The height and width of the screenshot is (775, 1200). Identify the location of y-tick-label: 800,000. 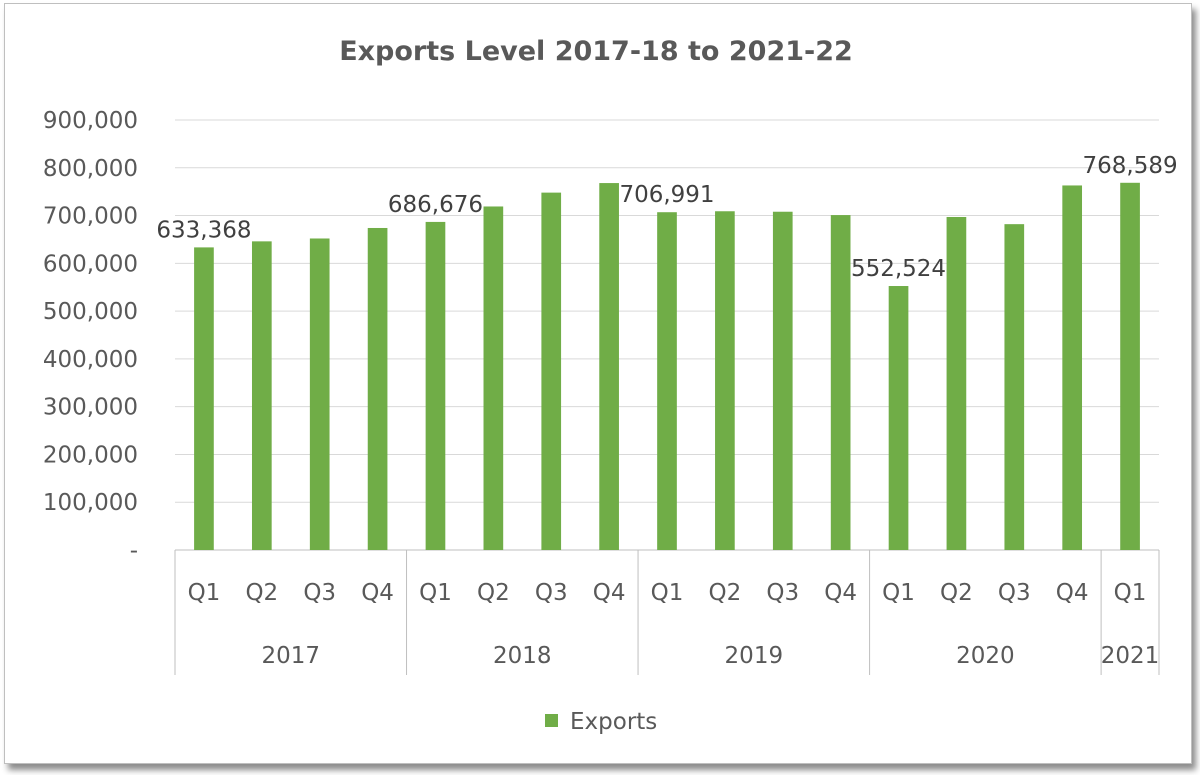
(90, 169).